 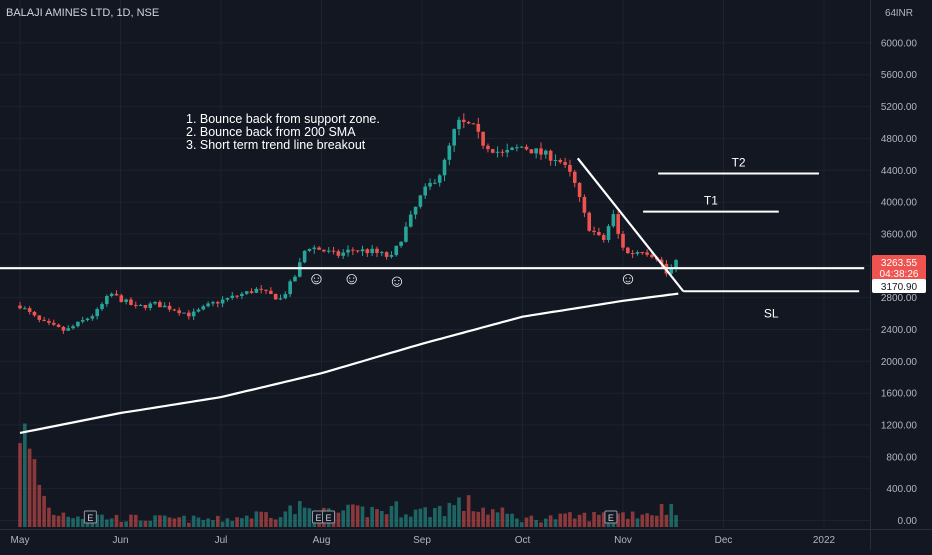 What do you see at coordinates (221, 540) in the screenshot?
I see `time-axis-label: Jul` at bounding box center [221, 540].